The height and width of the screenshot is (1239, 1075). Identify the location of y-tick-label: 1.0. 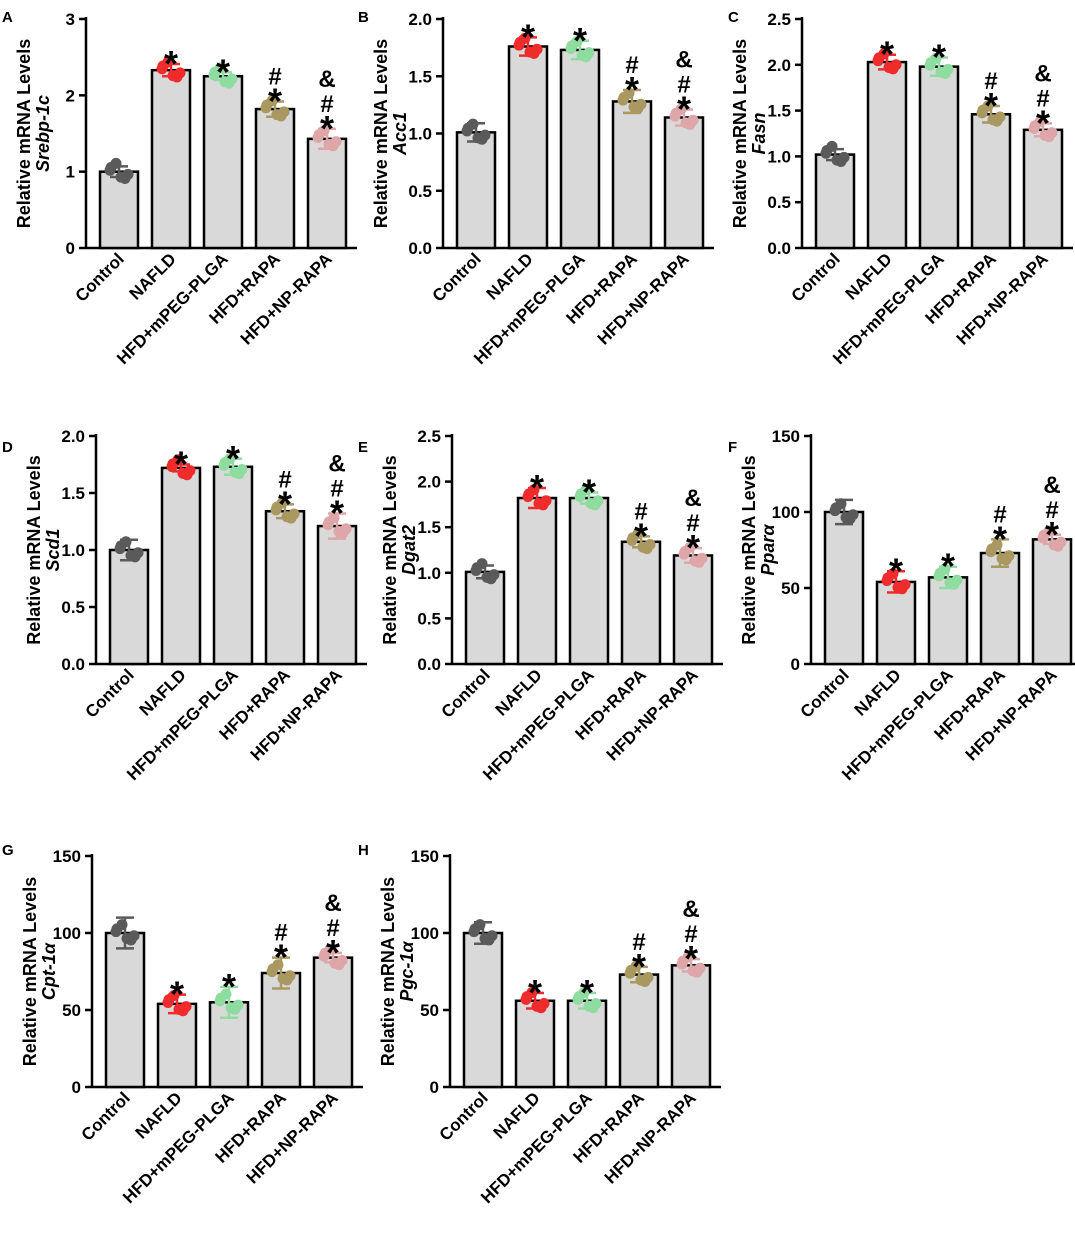
(429, 573).